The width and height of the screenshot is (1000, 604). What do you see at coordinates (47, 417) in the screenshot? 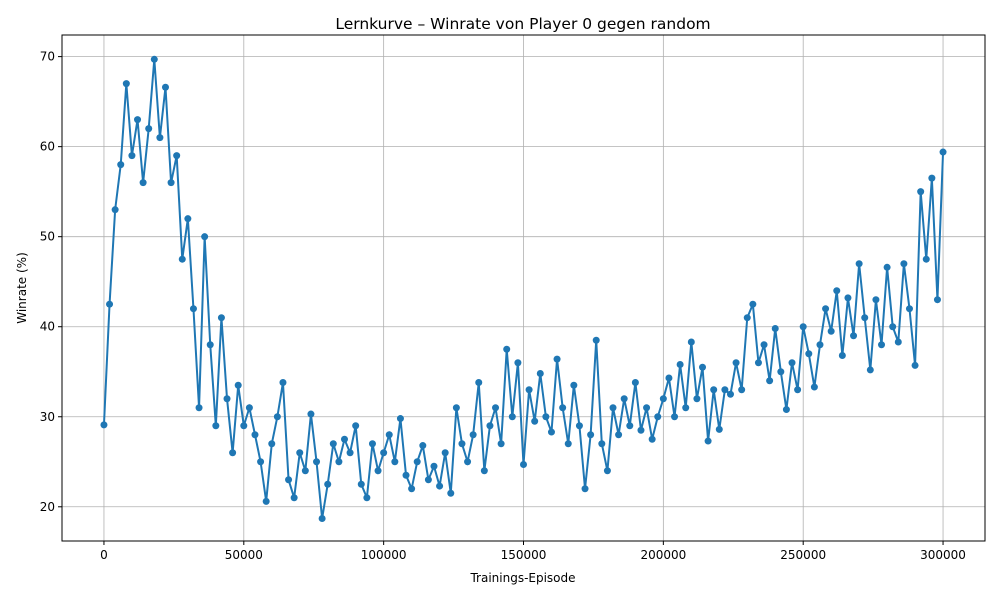
I see `y-tick-label: 30` at bounding box center [47, 417].